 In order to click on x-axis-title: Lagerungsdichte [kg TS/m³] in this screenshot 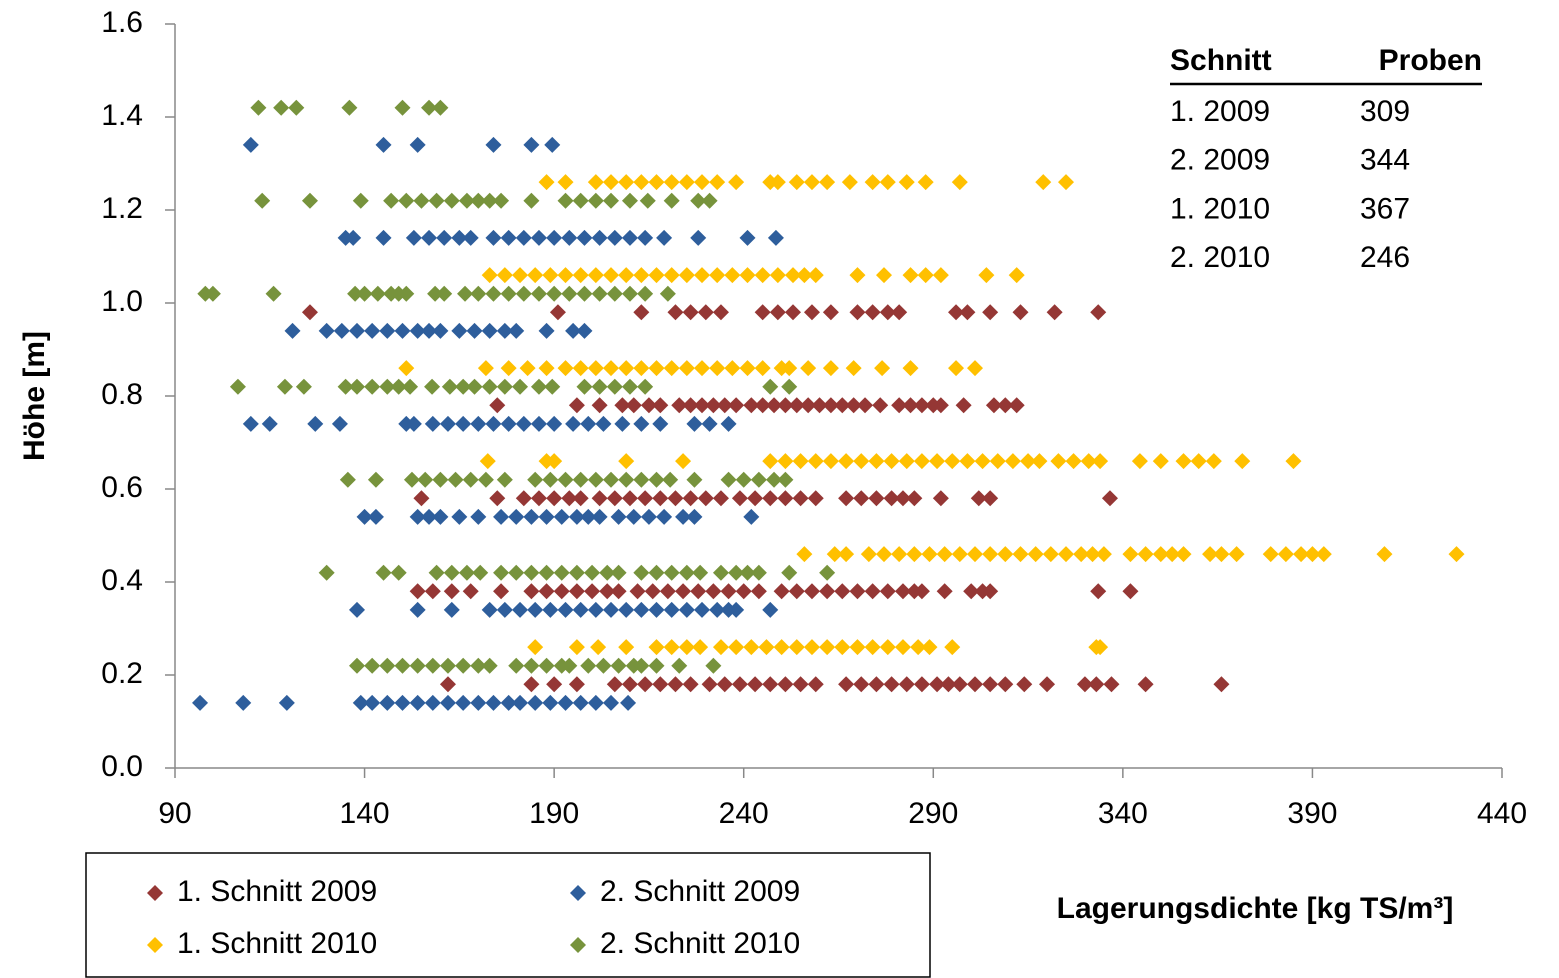, I will do `click(1255, 908)`.